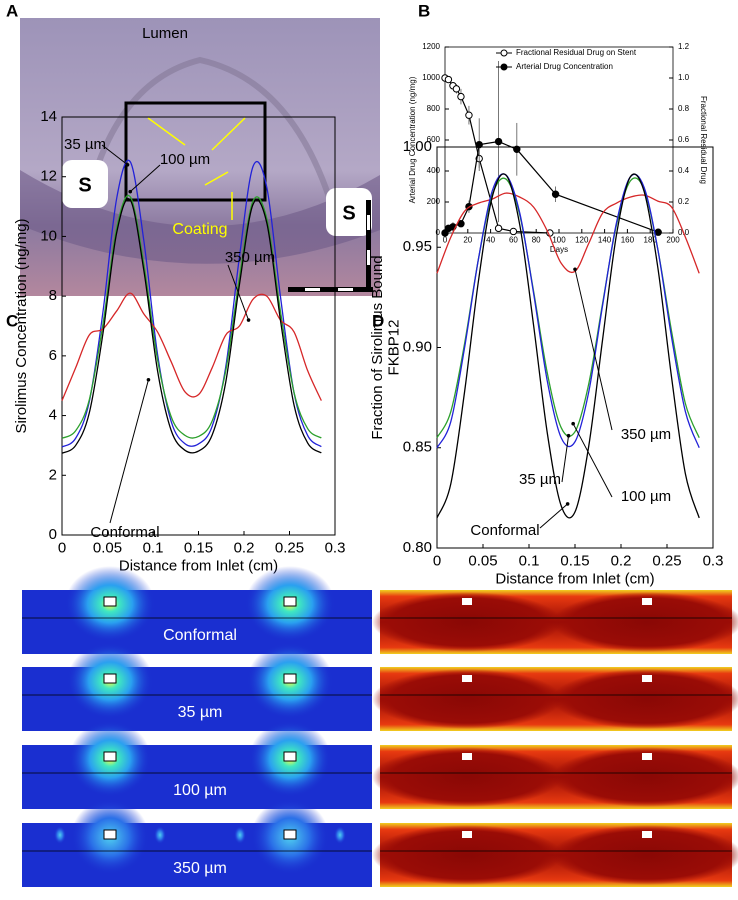 Image resolution: width=738 pixels, height=900 pixels. I want to click on y2-tick-label: 1.0, so click(684, 77).